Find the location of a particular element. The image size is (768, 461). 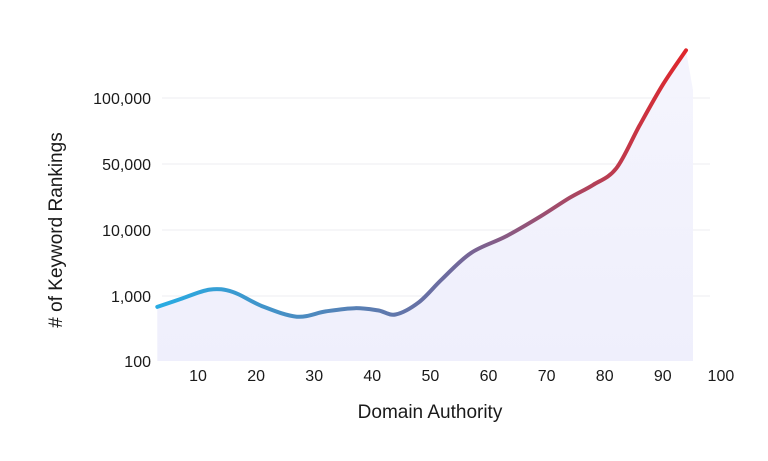

x-tick-label: 20 is located at coordinates (256, 376).